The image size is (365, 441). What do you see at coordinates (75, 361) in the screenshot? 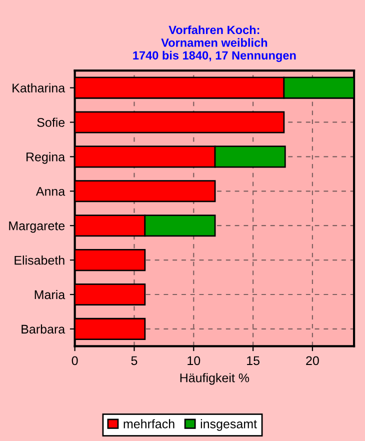
I see `x-tick-label: 0` at bounding box center [75, 361].